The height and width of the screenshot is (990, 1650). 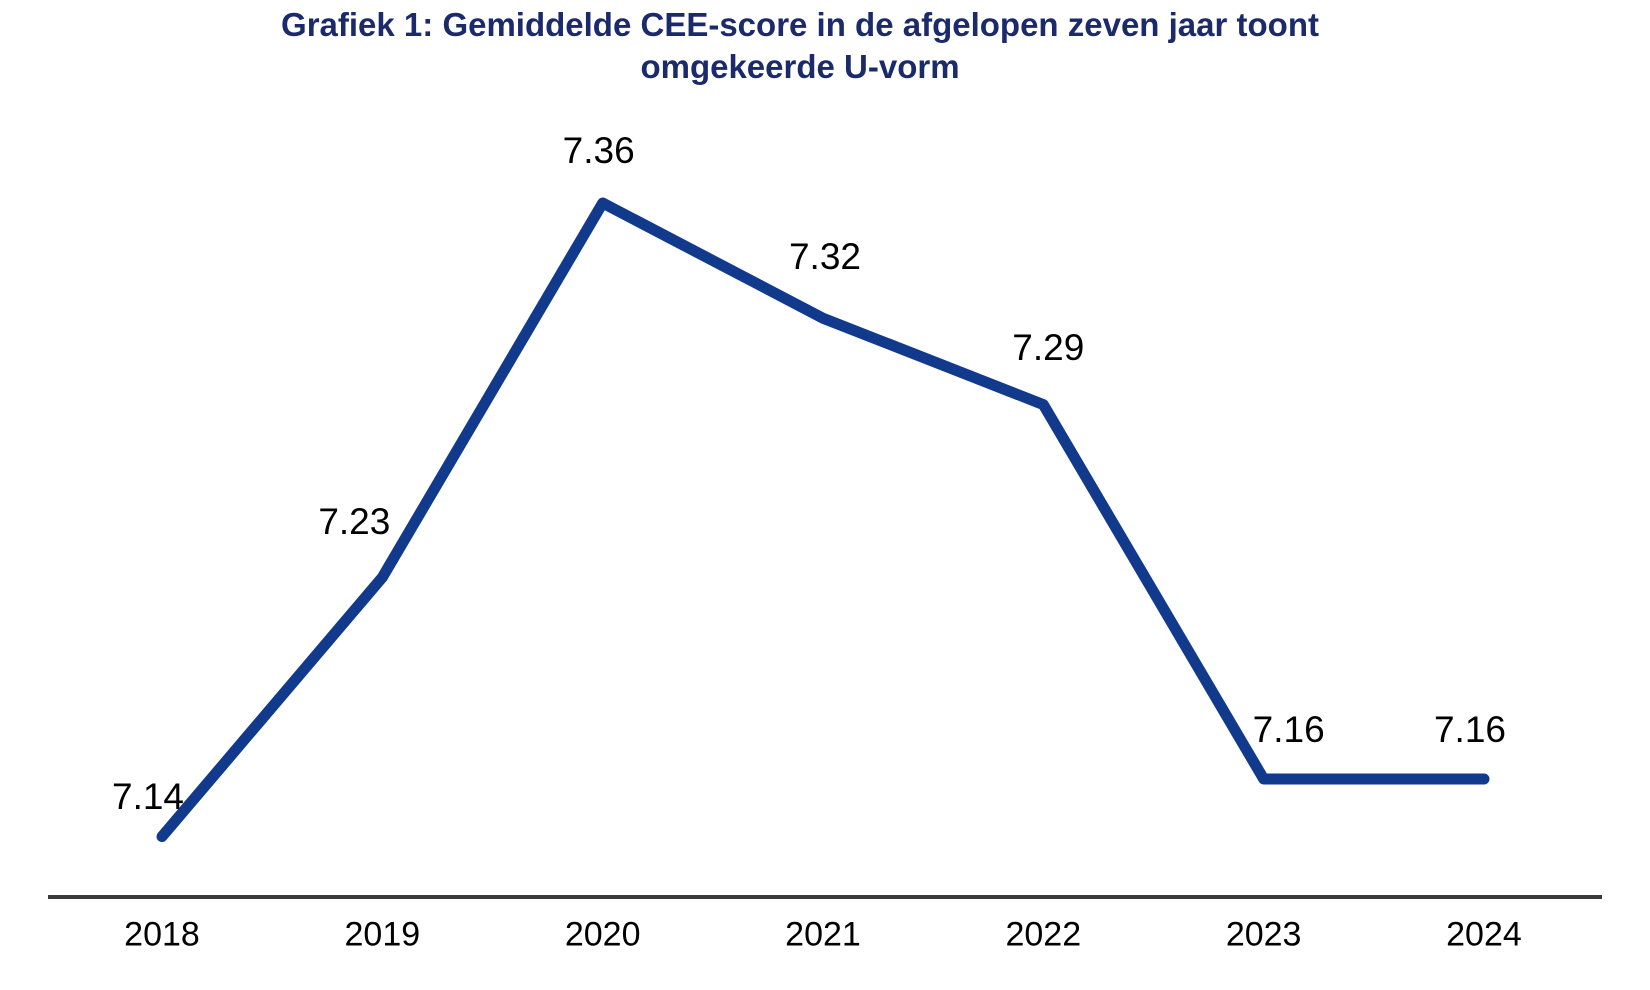 What do you see at coordinates (1043, 934) in the screenshot?
I see `x-axis-label: 2022` at bounding box center [1043, 934].